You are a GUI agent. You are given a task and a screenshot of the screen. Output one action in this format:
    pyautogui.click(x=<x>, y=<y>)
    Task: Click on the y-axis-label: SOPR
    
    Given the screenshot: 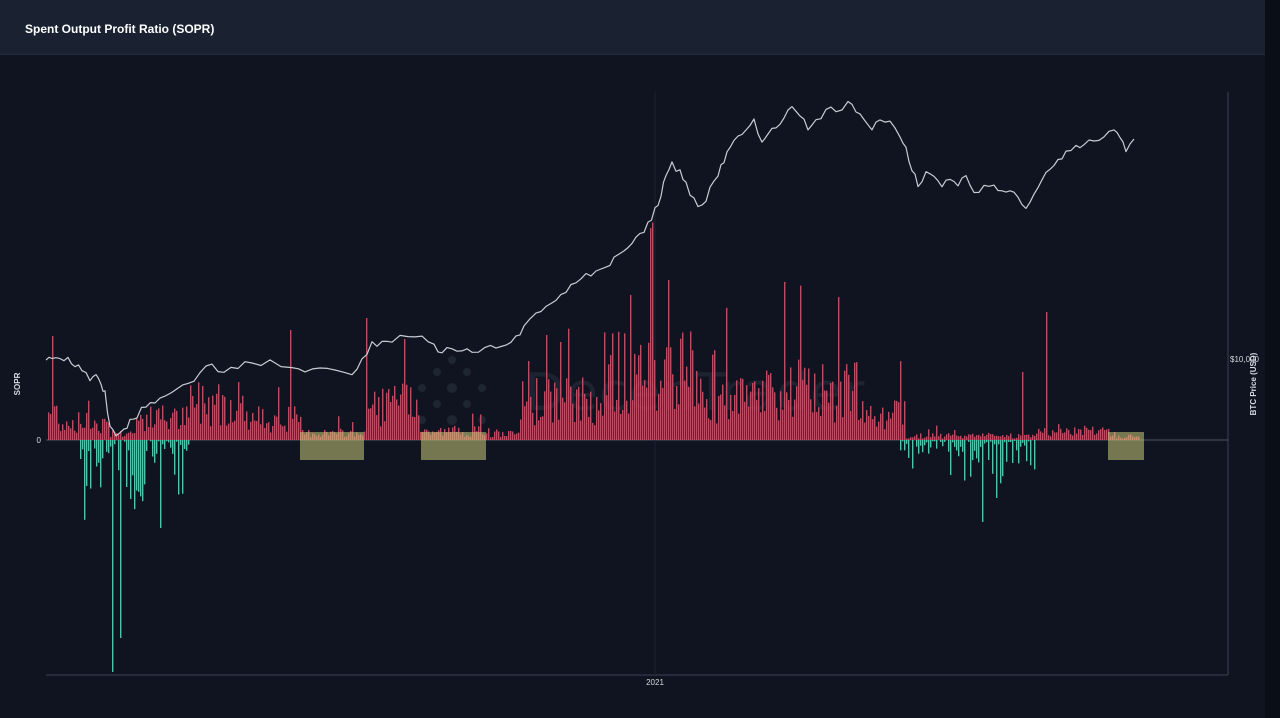 What is the action you would take?
    pyautogui.click(x=17, y=383)
    